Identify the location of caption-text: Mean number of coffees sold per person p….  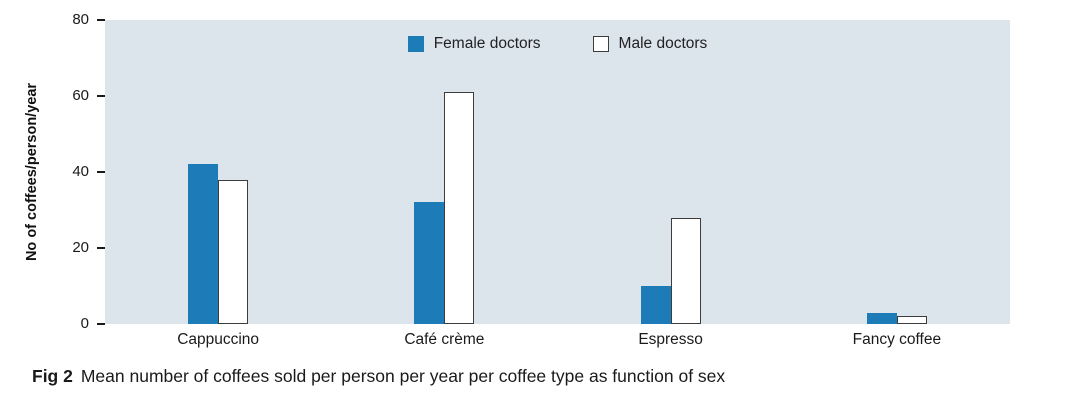
(403, 376).